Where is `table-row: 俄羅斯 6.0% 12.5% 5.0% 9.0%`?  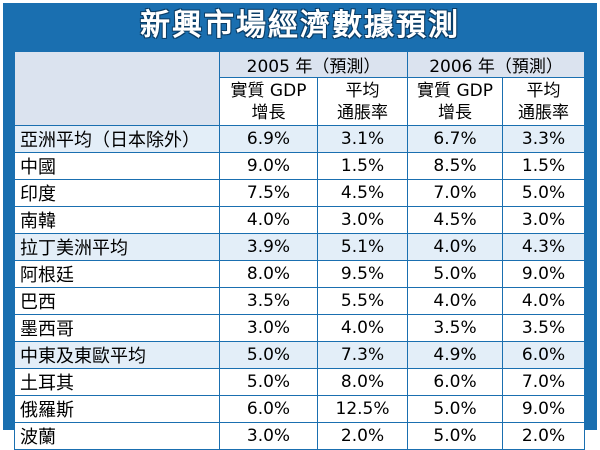
table-row: 俄羅斯 6.0% 12.5% 5.0% 9.0% is located at coordinates (300, 409).